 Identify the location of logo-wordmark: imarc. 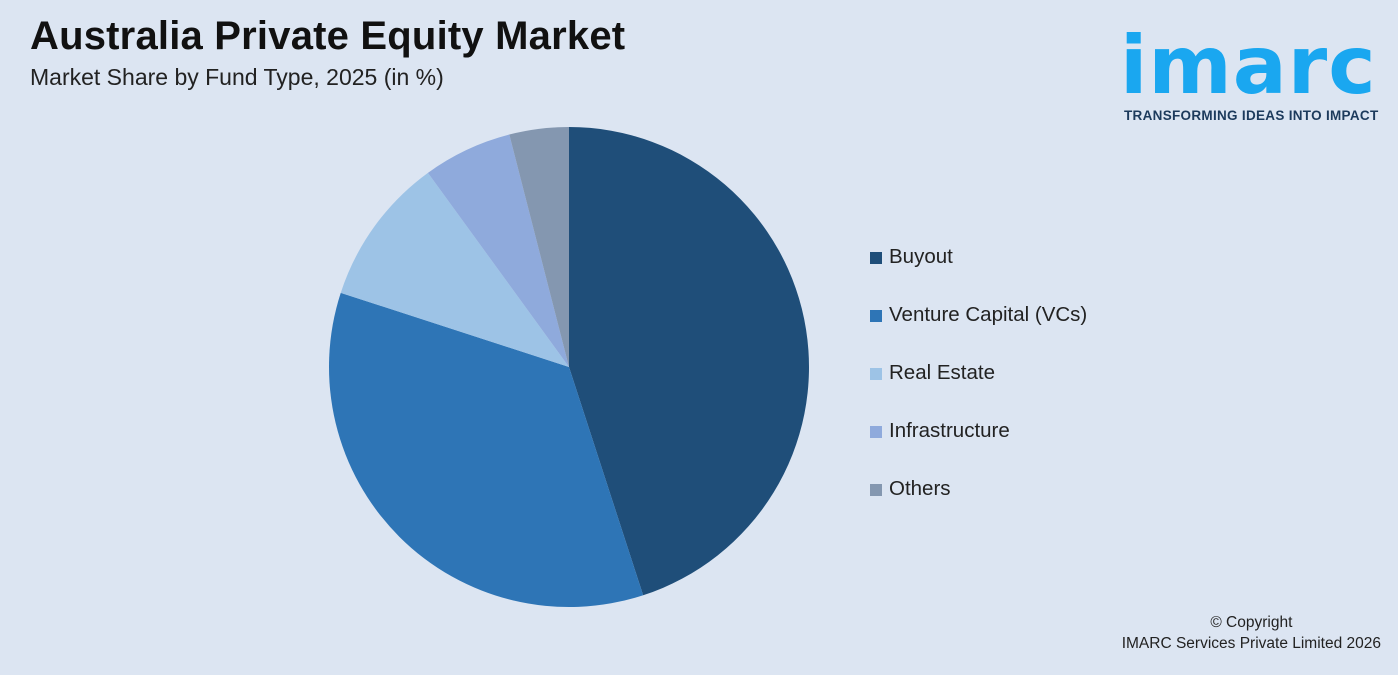
(1248, 65).